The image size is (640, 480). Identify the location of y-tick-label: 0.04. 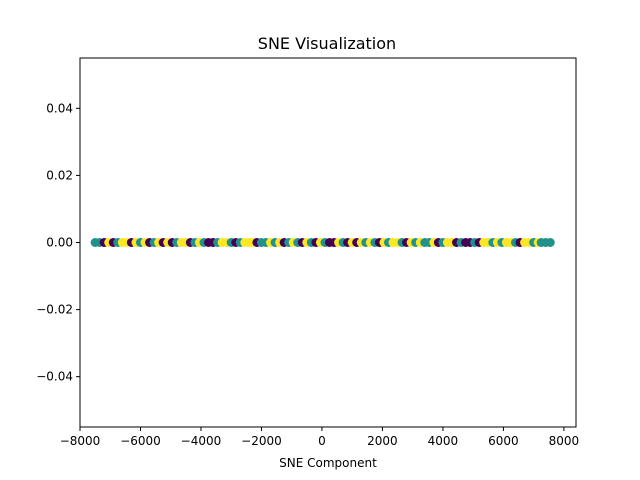
(59, 108).